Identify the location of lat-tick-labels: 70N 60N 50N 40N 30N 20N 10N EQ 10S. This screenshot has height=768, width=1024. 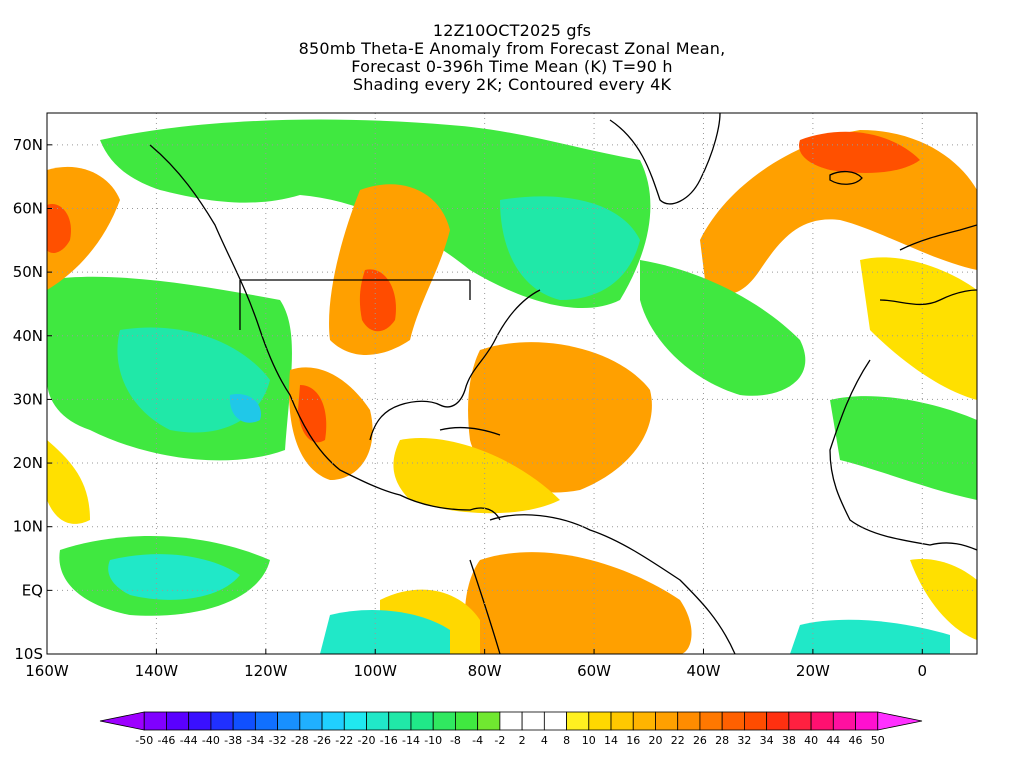
(32, 399).